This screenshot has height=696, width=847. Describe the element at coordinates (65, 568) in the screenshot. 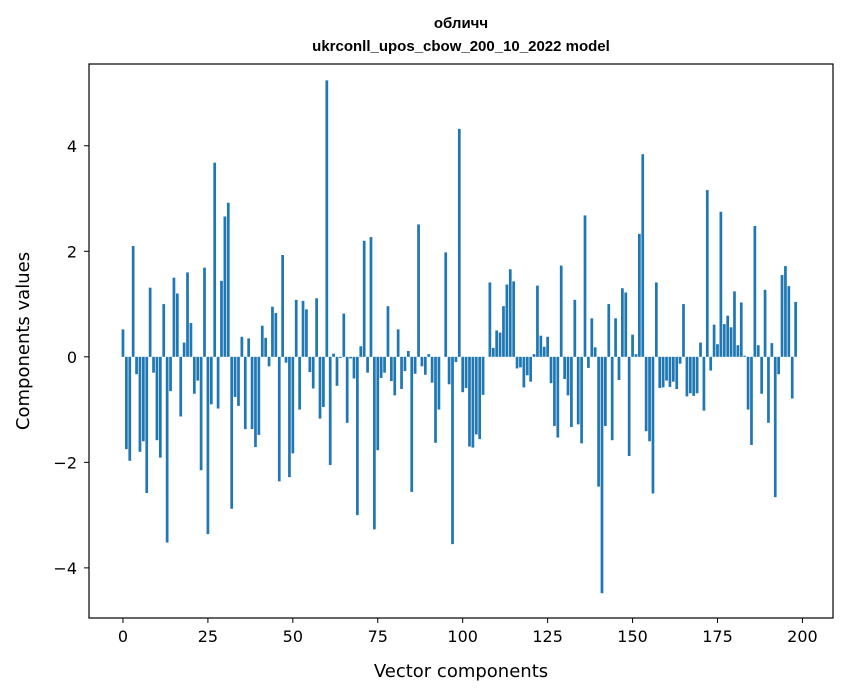

I see `y-tick-label: −4` at that location.